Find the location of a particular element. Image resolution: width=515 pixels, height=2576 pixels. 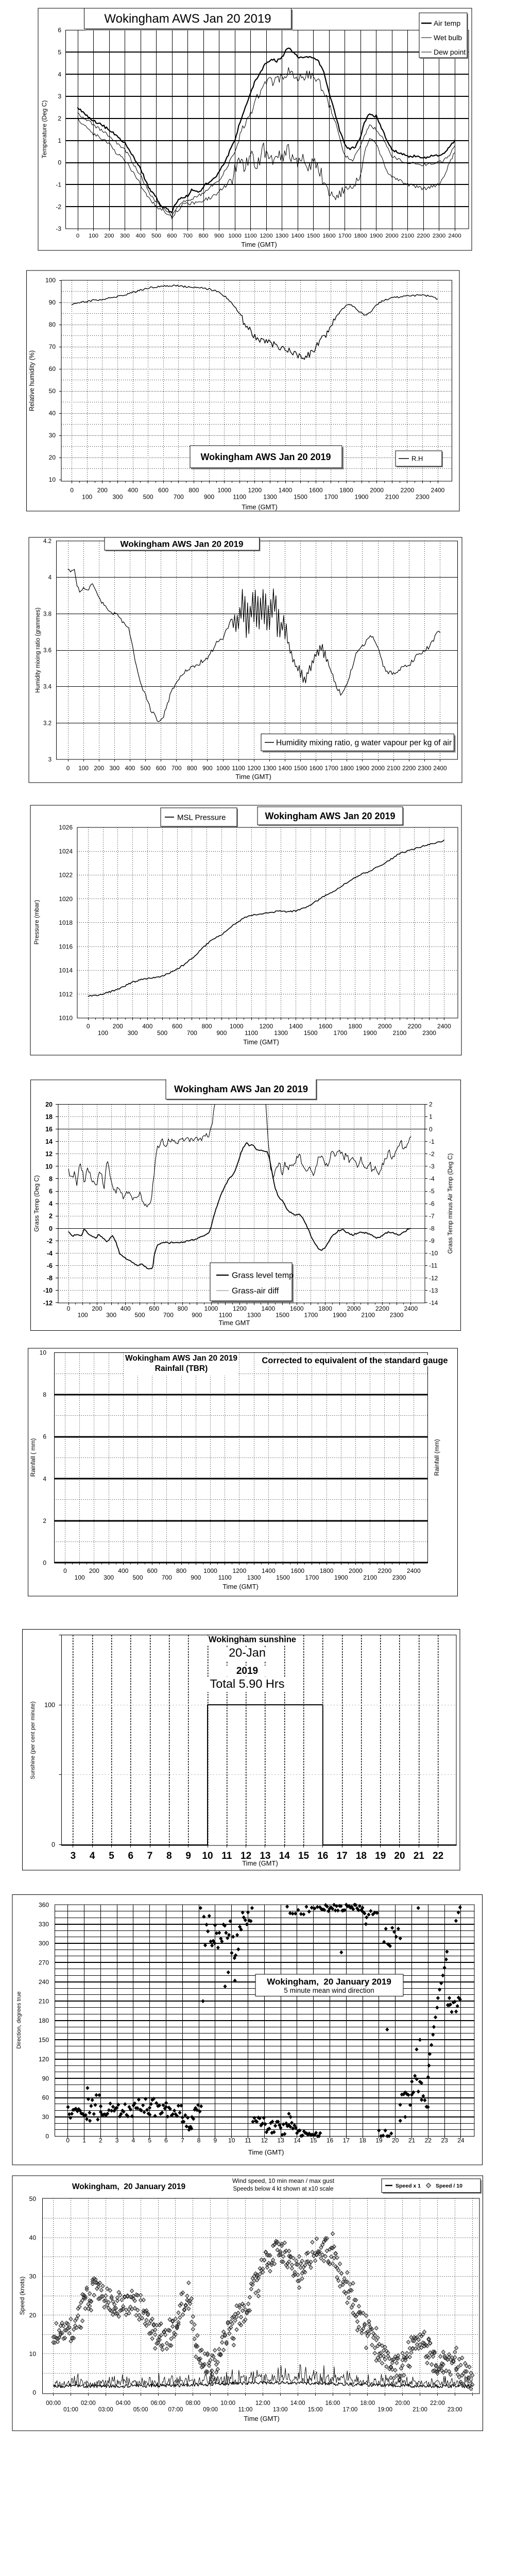

svg-text: 12:00 is located at coordinates (262, 2403).